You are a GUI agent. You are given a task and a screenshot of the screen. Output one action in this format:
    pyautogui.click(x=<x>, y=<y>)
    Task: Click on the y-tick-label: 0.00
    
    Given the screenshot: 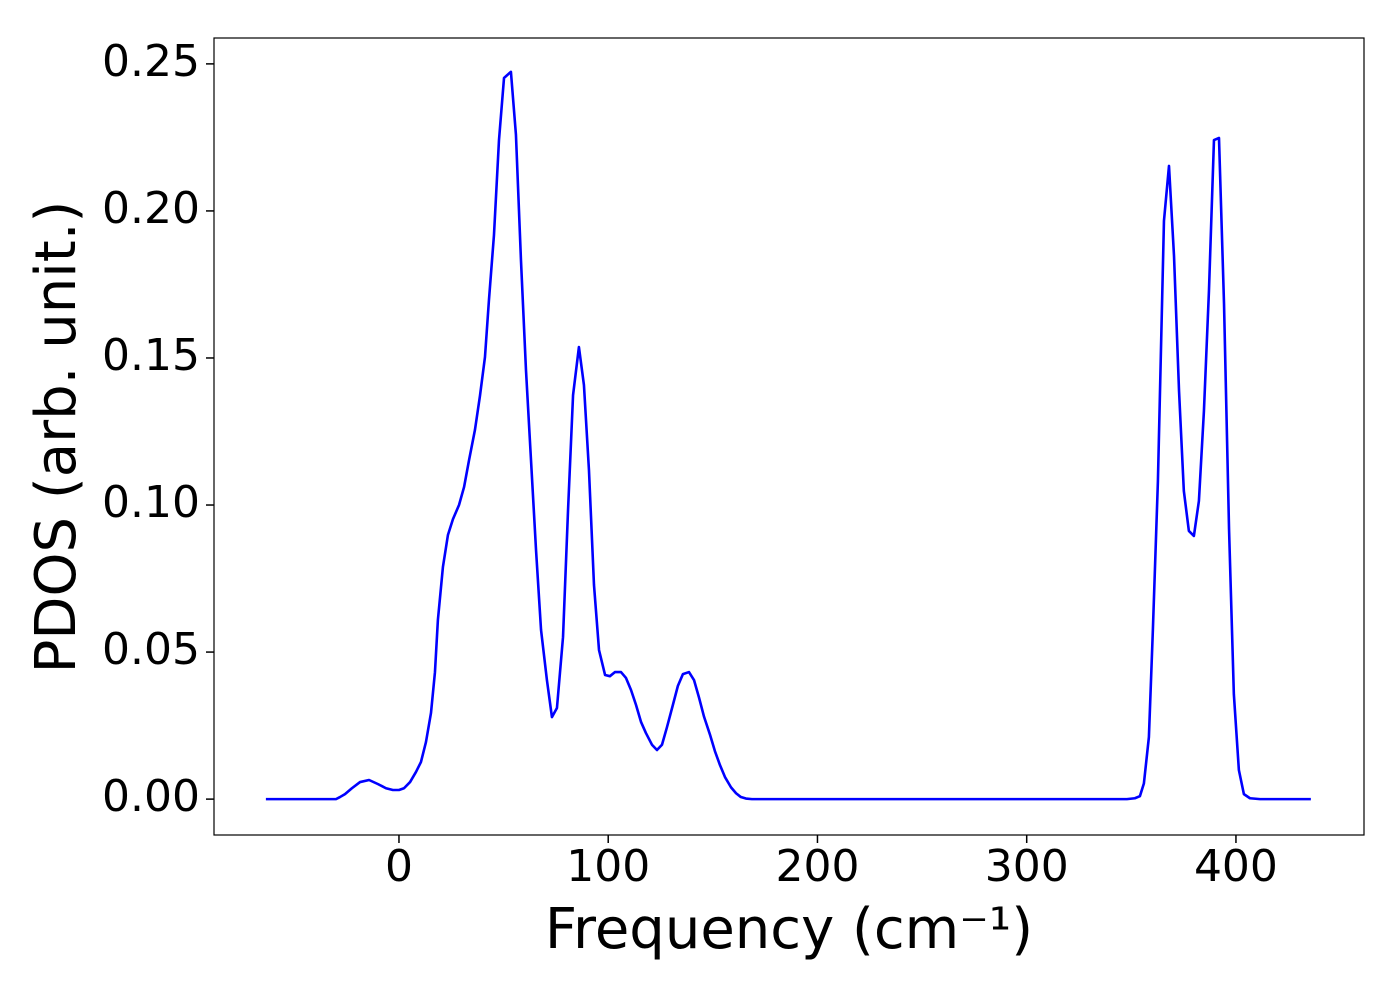 What is the action you would take?
    pyautogui.click(x=151, y=796)
    